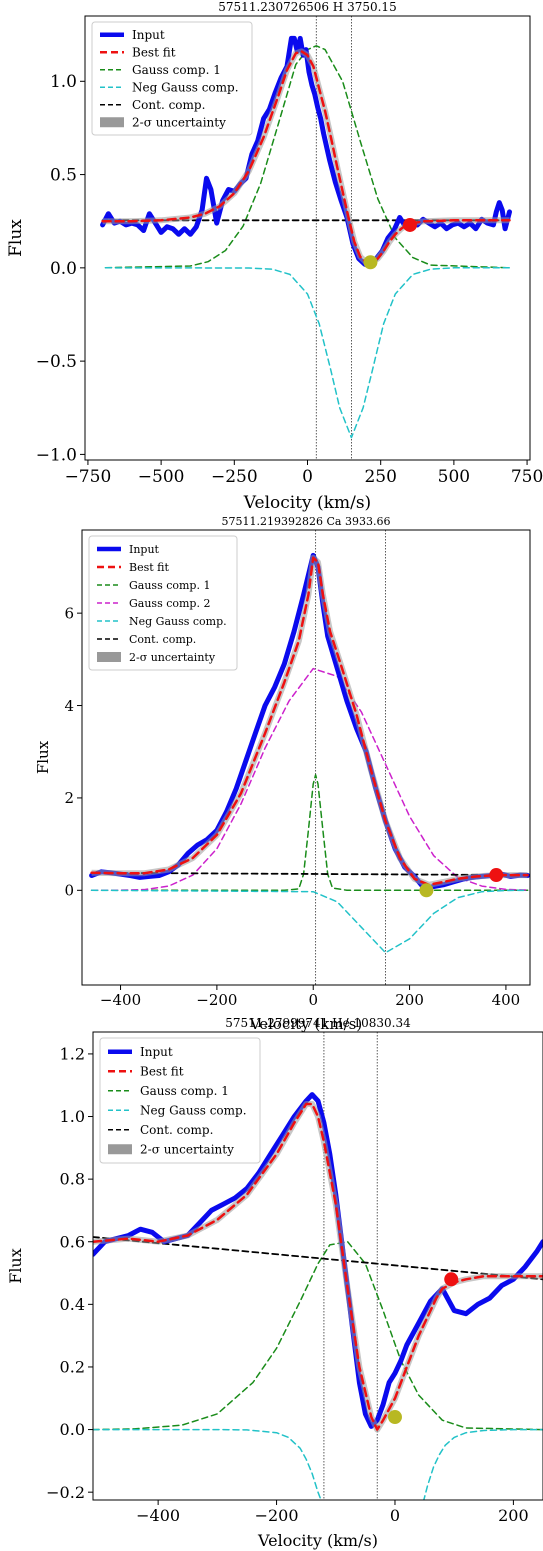 Image resolution: width=543 pixels, height=1551 pixels. What do you see at coordinates (72, 1367) in the screenshot?
I see `y-tick-label: 0.2` at bounding box center [72, 1367].